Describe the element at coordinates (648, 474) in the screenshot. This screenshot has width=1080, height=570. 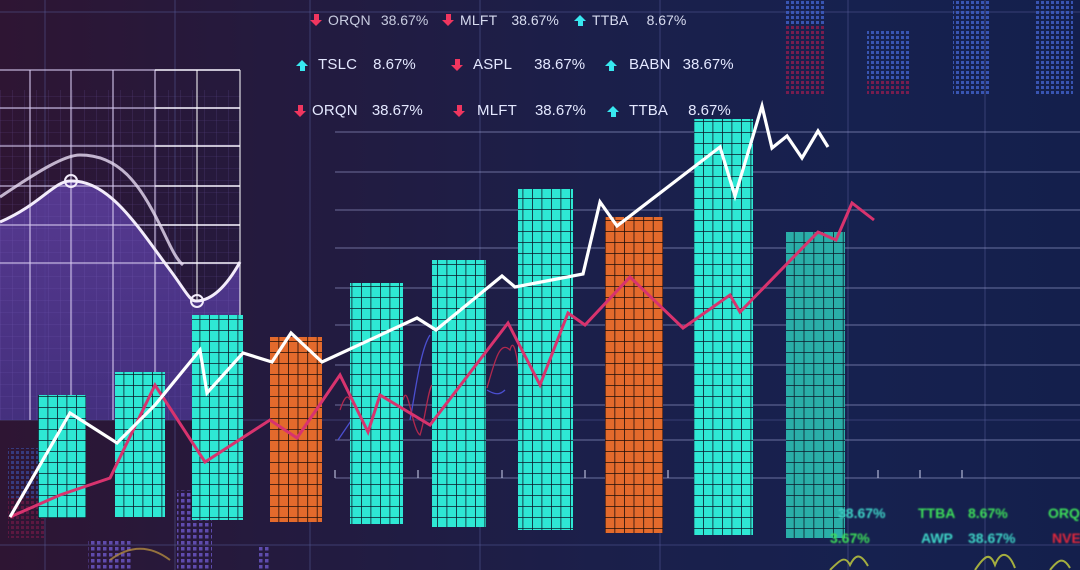
I see `axis-ticks` at that location.